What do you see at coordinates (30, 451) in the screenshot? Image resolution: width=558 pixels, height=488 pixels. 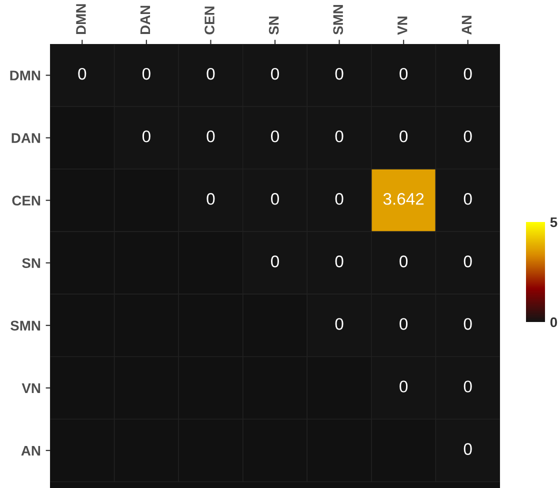 I see `y-tick-label: AN` at bounding box center [30, 451].